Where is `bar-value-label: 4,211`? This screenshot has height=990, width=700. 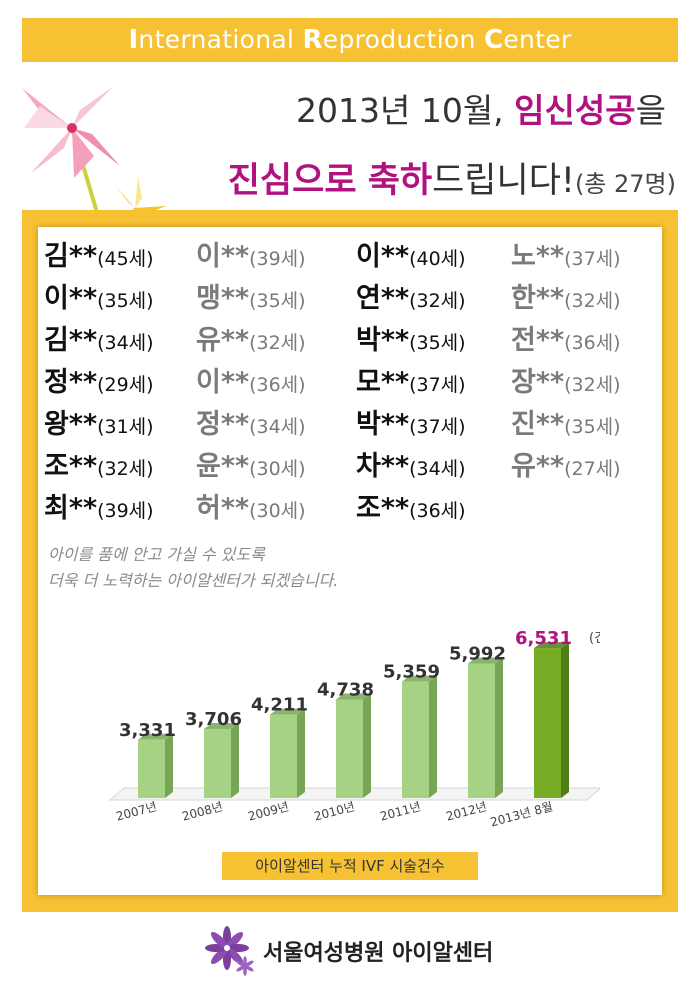 bar-value-label: 4,211 is located at coordinates (279, 705).